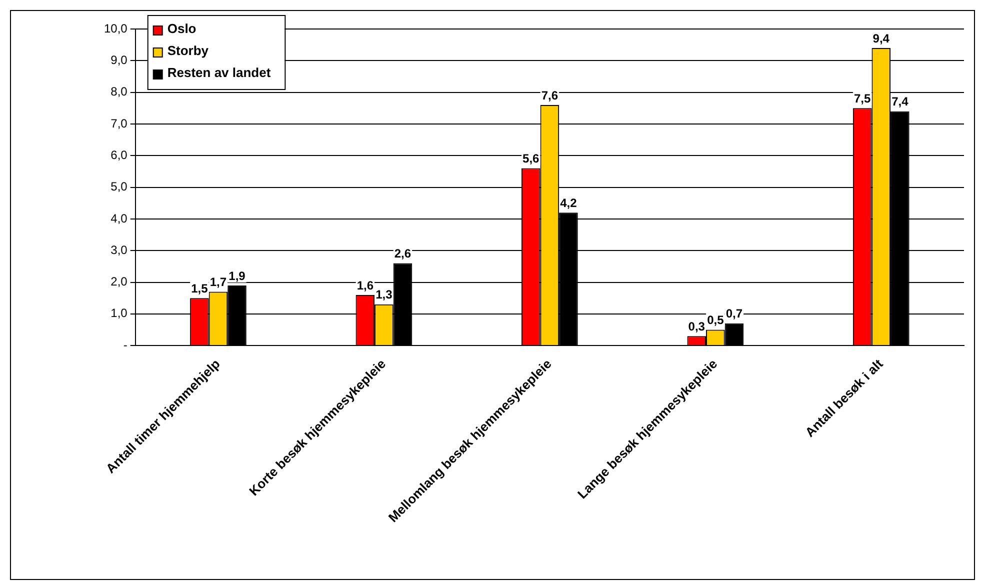 The width and height of the screenshot is (984, 588). What do you see at coordinates (119, 155) in the screenshot?
I see `y-tick-label: 6,0` at bounding box center [119, 155].